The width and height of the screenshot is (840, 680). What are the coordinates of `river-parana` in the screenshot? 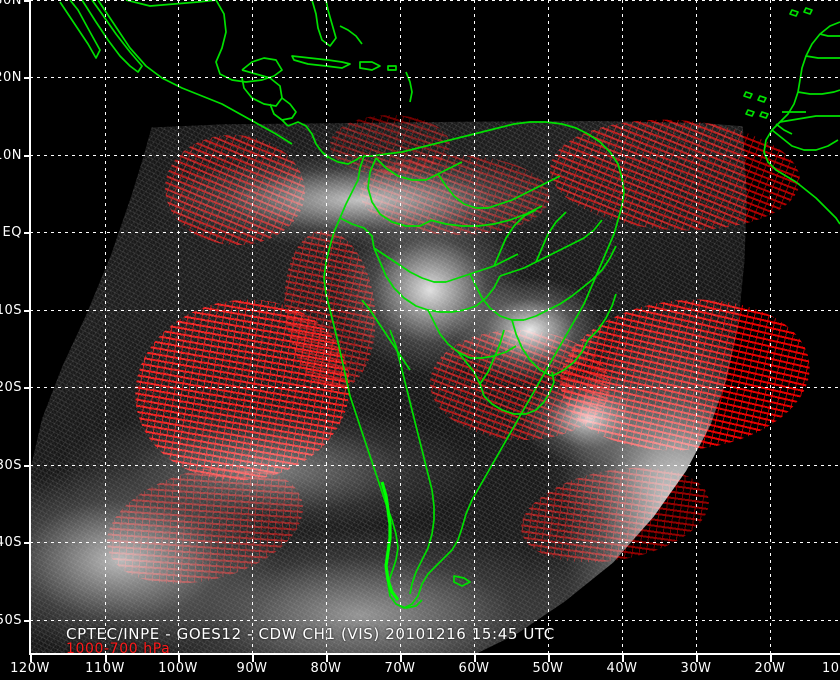 It's located at (492, 357).